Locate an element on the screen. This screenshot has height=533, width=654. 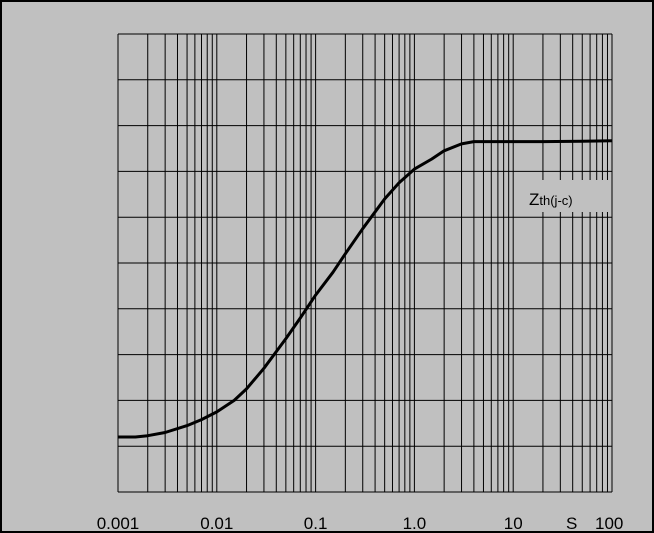
curve-label: Zth(j-c) is located at coordinates (551, 199).